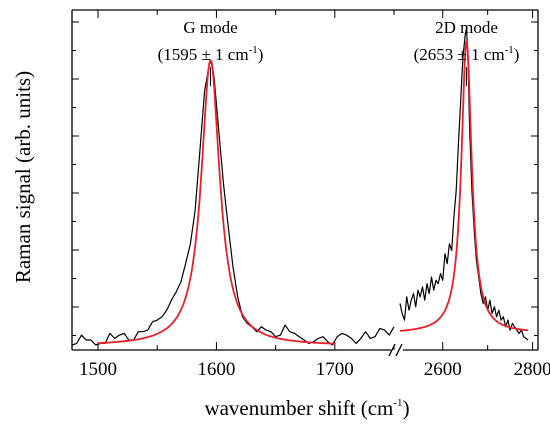  I want to click on x-tick-label: 1600, so click(216, 369).